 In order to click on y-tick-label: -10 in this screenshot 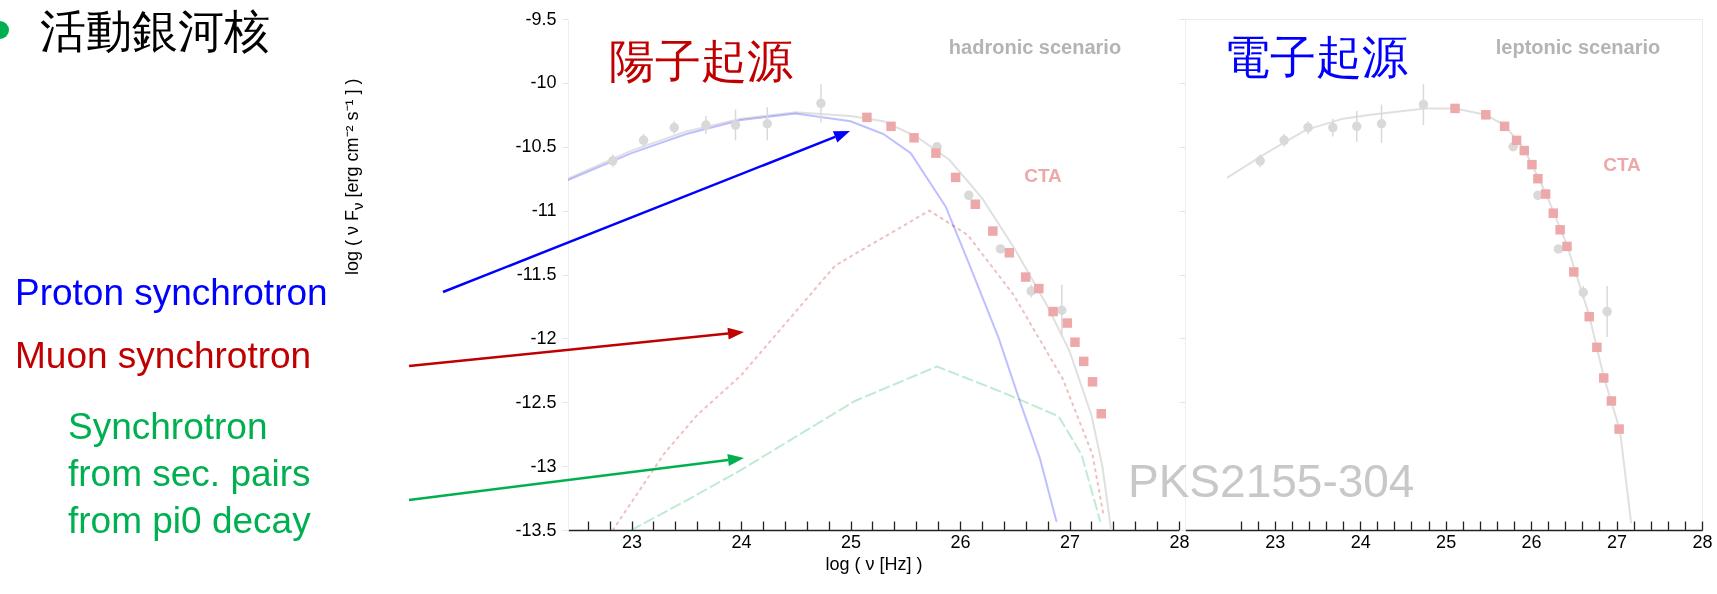, I will do `click(543, 82)`.